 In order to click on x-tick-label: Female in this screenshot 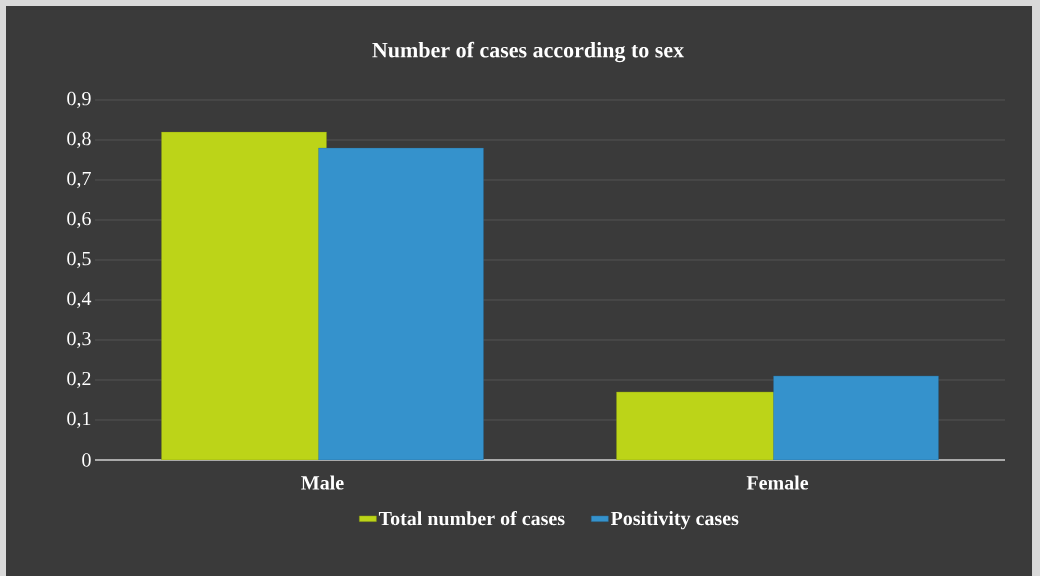, I will do `click(777, 482)`.